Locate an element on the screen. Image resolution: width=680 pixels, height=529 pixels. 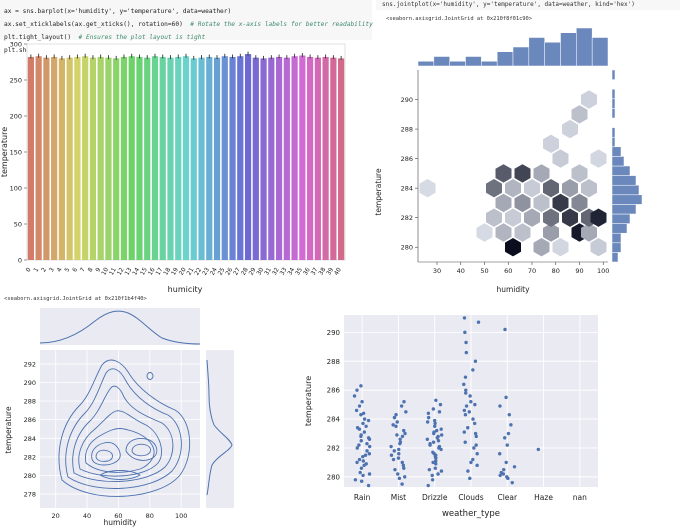
barplot-xtick-label: 21 is located at coordinates (191, 271).